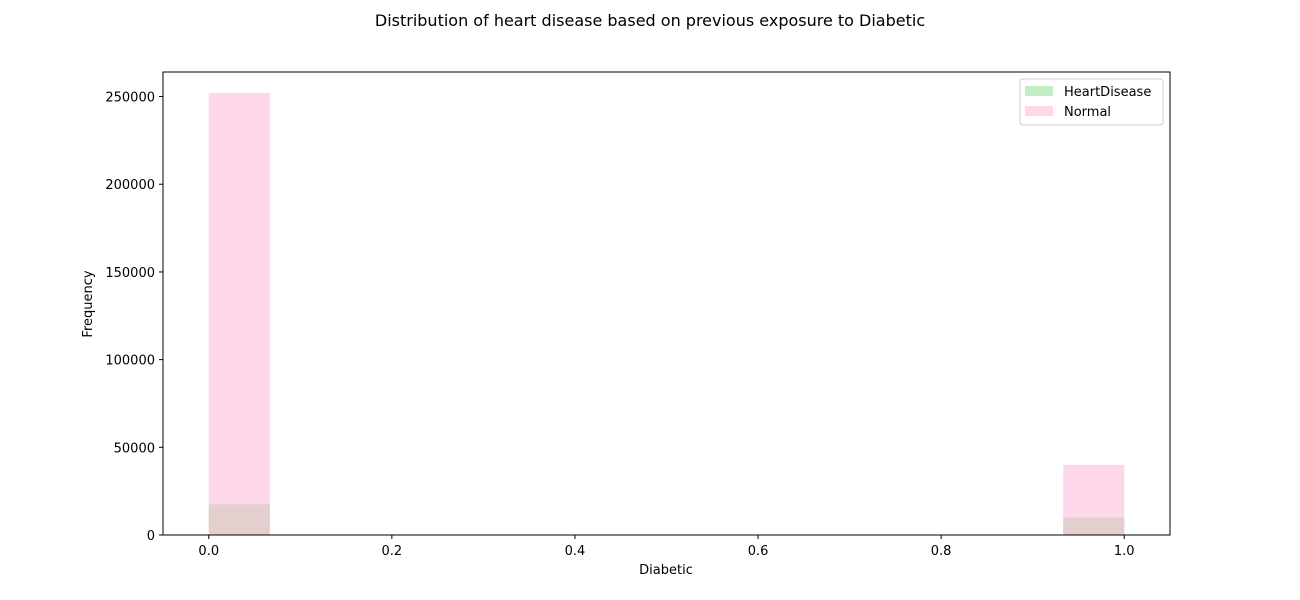  I want to click on y-tick-label: 150000, so click(130, 273).